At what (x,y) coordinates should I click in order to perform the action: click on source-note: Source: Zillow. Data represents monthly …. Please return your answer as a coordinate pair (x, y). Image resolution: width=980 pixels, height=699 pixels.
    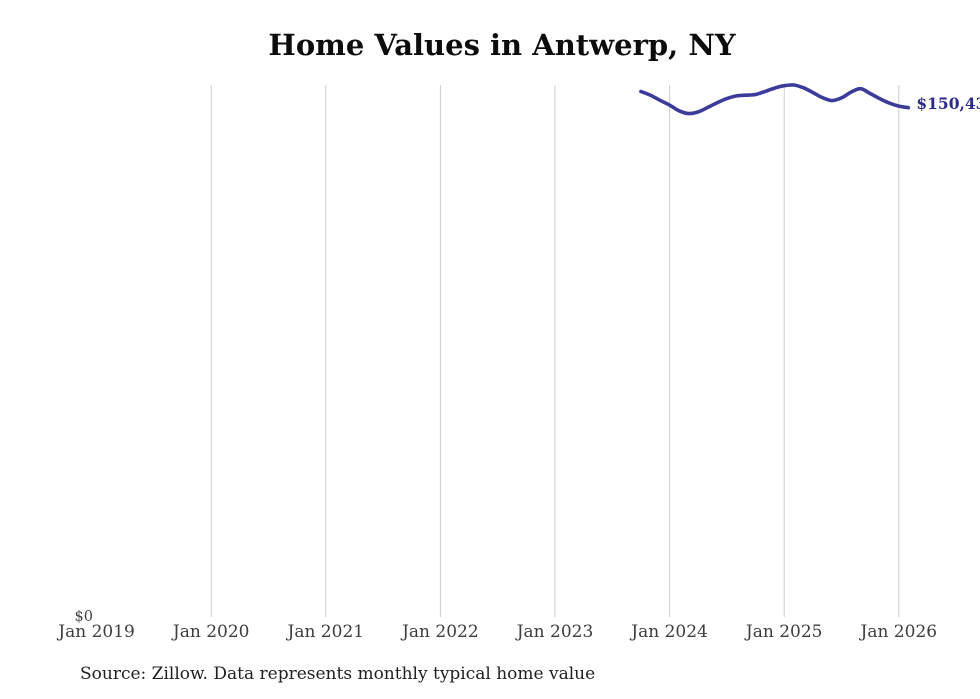
    Looking at the image, I should click on (338, 674).